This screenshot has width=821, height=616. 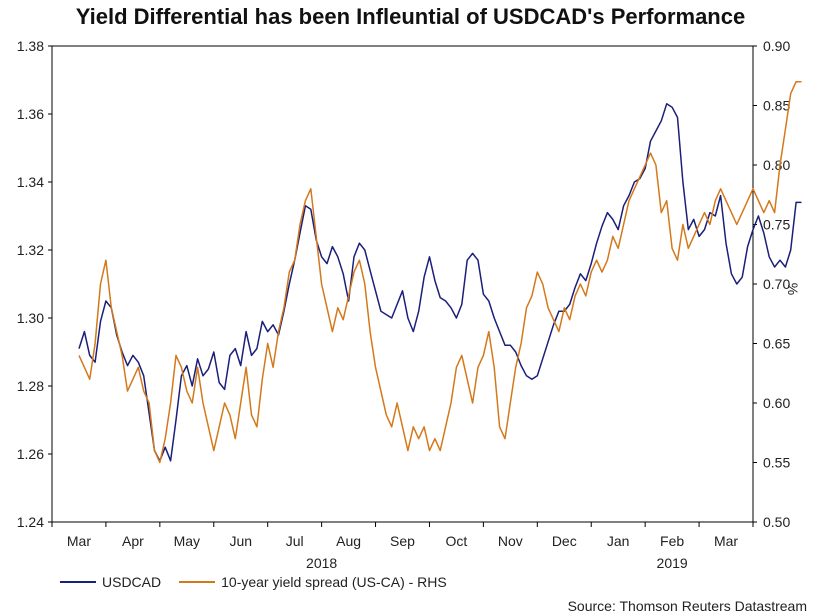 I want to click on y-right-tick-label: 0.70, so click(x=776, y=284).